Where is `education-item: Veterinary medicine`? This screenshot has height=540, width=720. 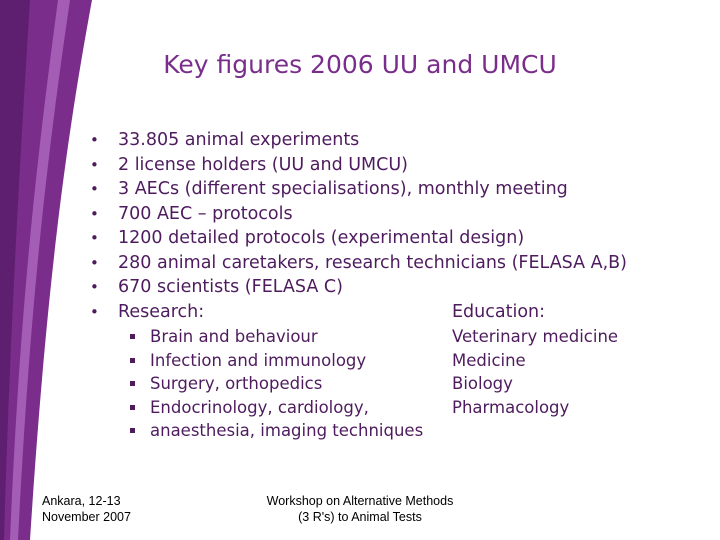
education-item: Veterinary medicine is located at coordinates (535, 336).